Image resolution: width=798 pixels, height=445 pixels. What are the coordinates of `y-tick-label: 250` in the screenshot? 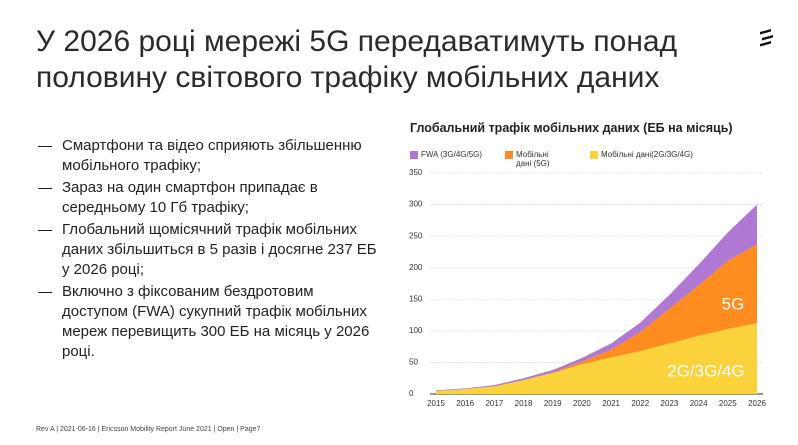 It's located at (416, 235).